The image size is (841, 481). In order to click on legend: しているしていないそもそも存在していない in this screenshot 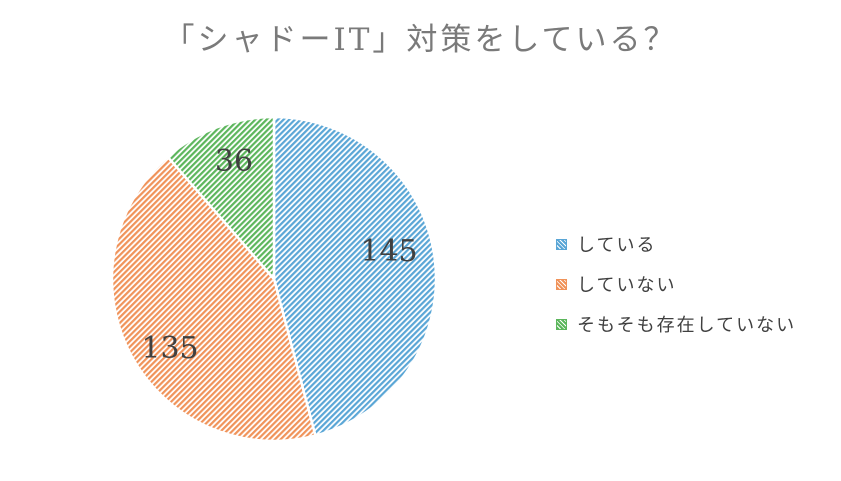, I will do `click(676, 284)`.